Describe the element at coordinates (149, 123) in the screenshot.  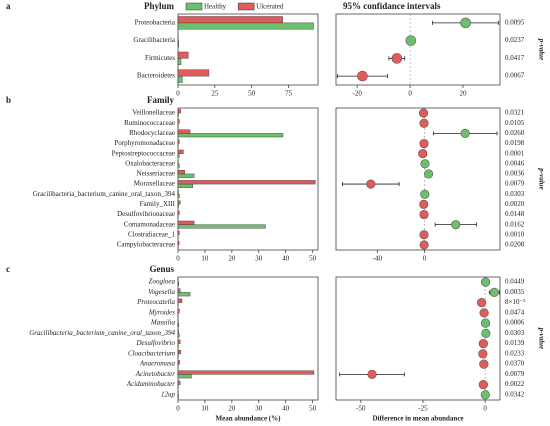
I see `category-label: Ruminococcaceae` at that location.